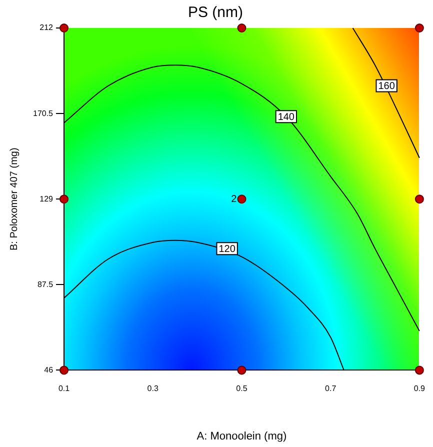 The image size is (433, 447). Describe the element at coordinates (331, 389) in the screenshot. I see `x-tick-label: 0.7` at that location.